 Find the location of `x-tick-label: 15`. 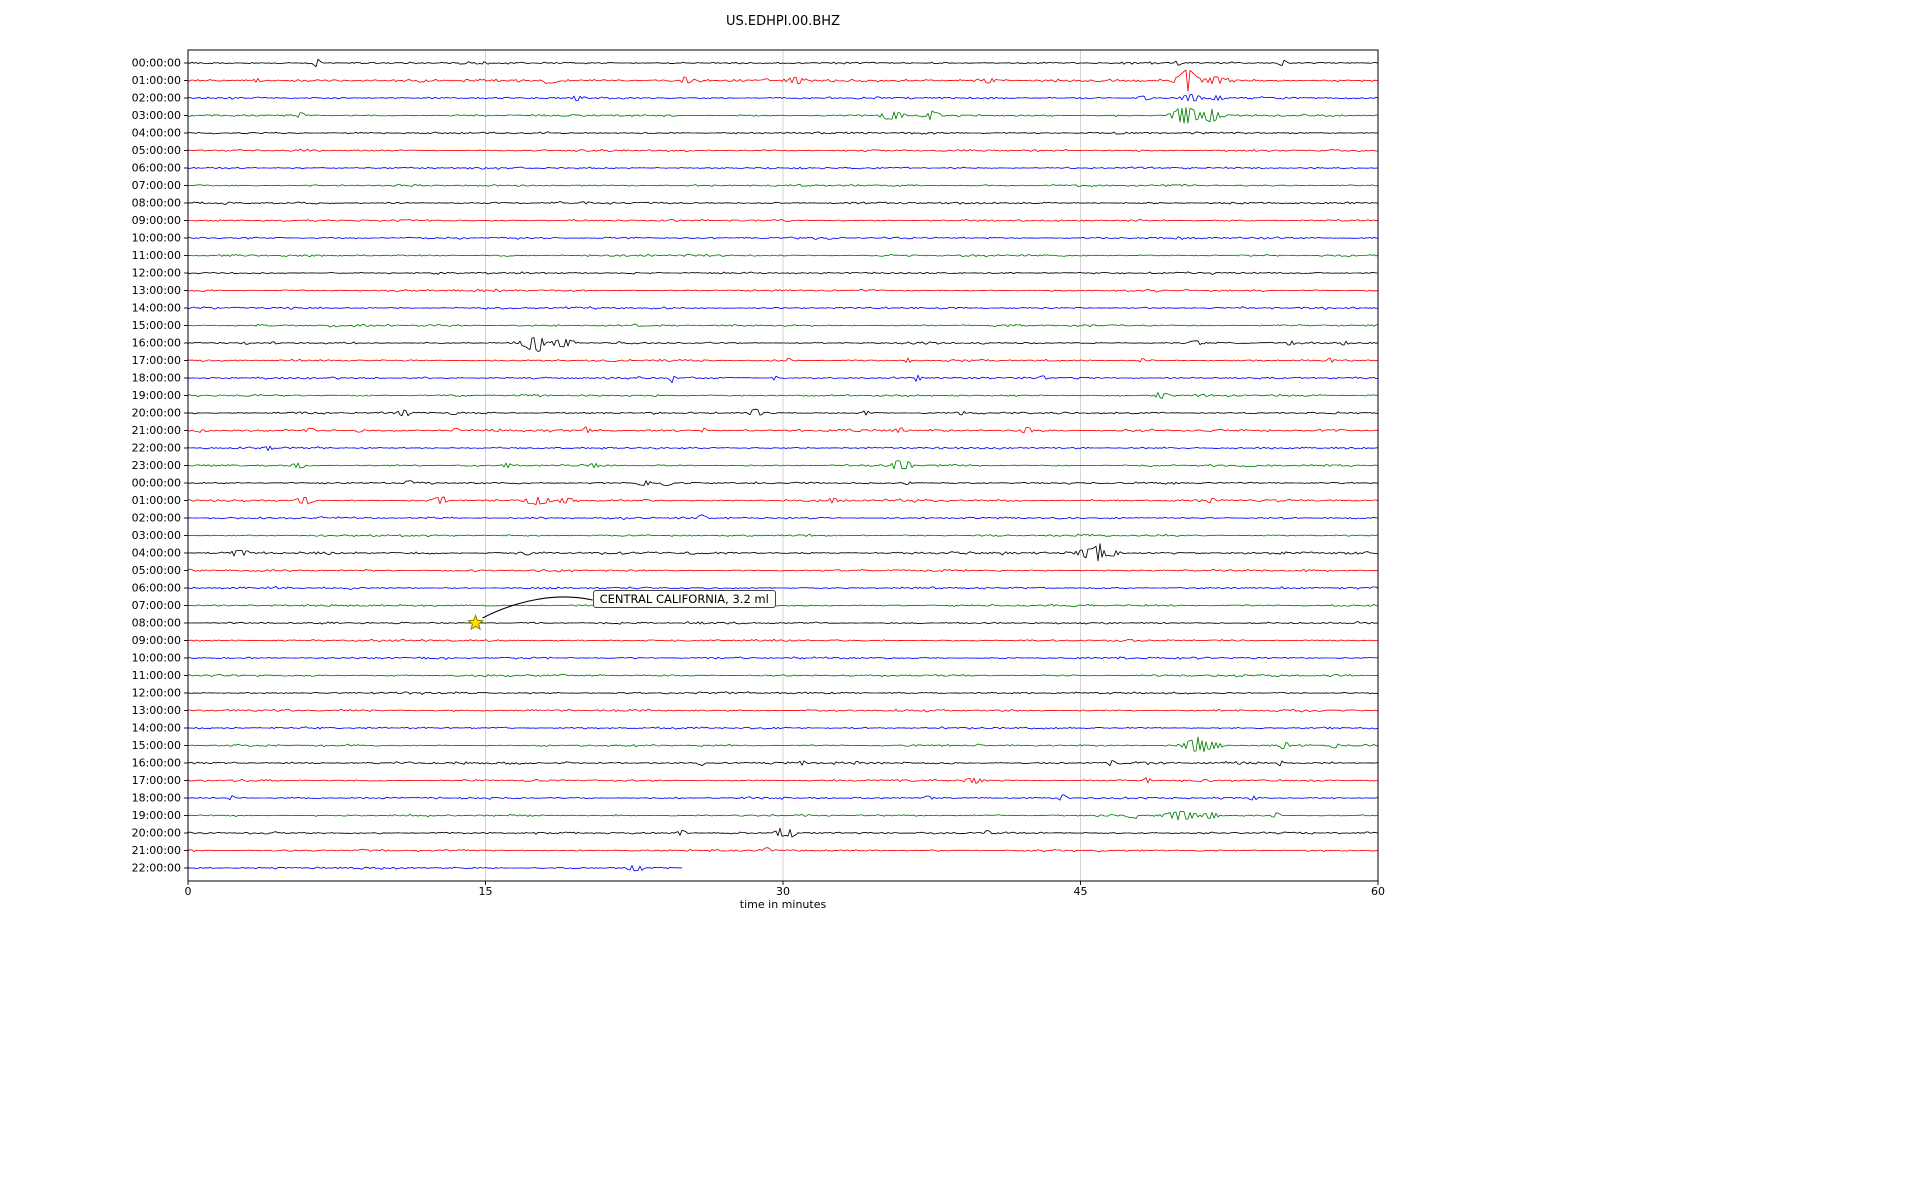

x-tick-label: 15 is located at coordinates (486, 891).